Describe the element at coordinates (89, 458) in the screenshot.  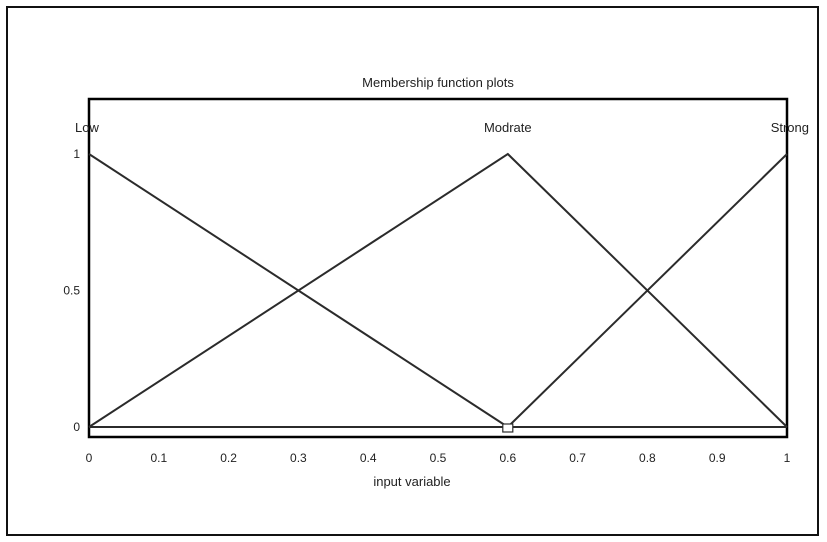
I see `x-tick-label: 0` at that location.